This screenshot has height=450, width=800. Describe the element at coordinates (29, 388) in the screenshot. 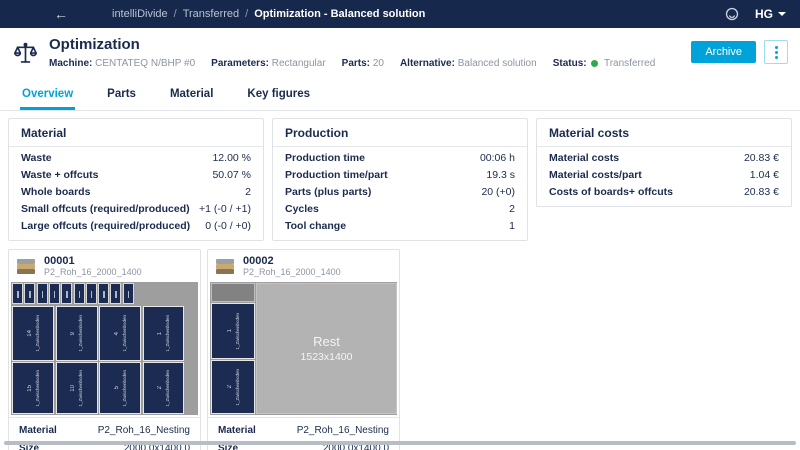

I see `part-number: 15` at that location.